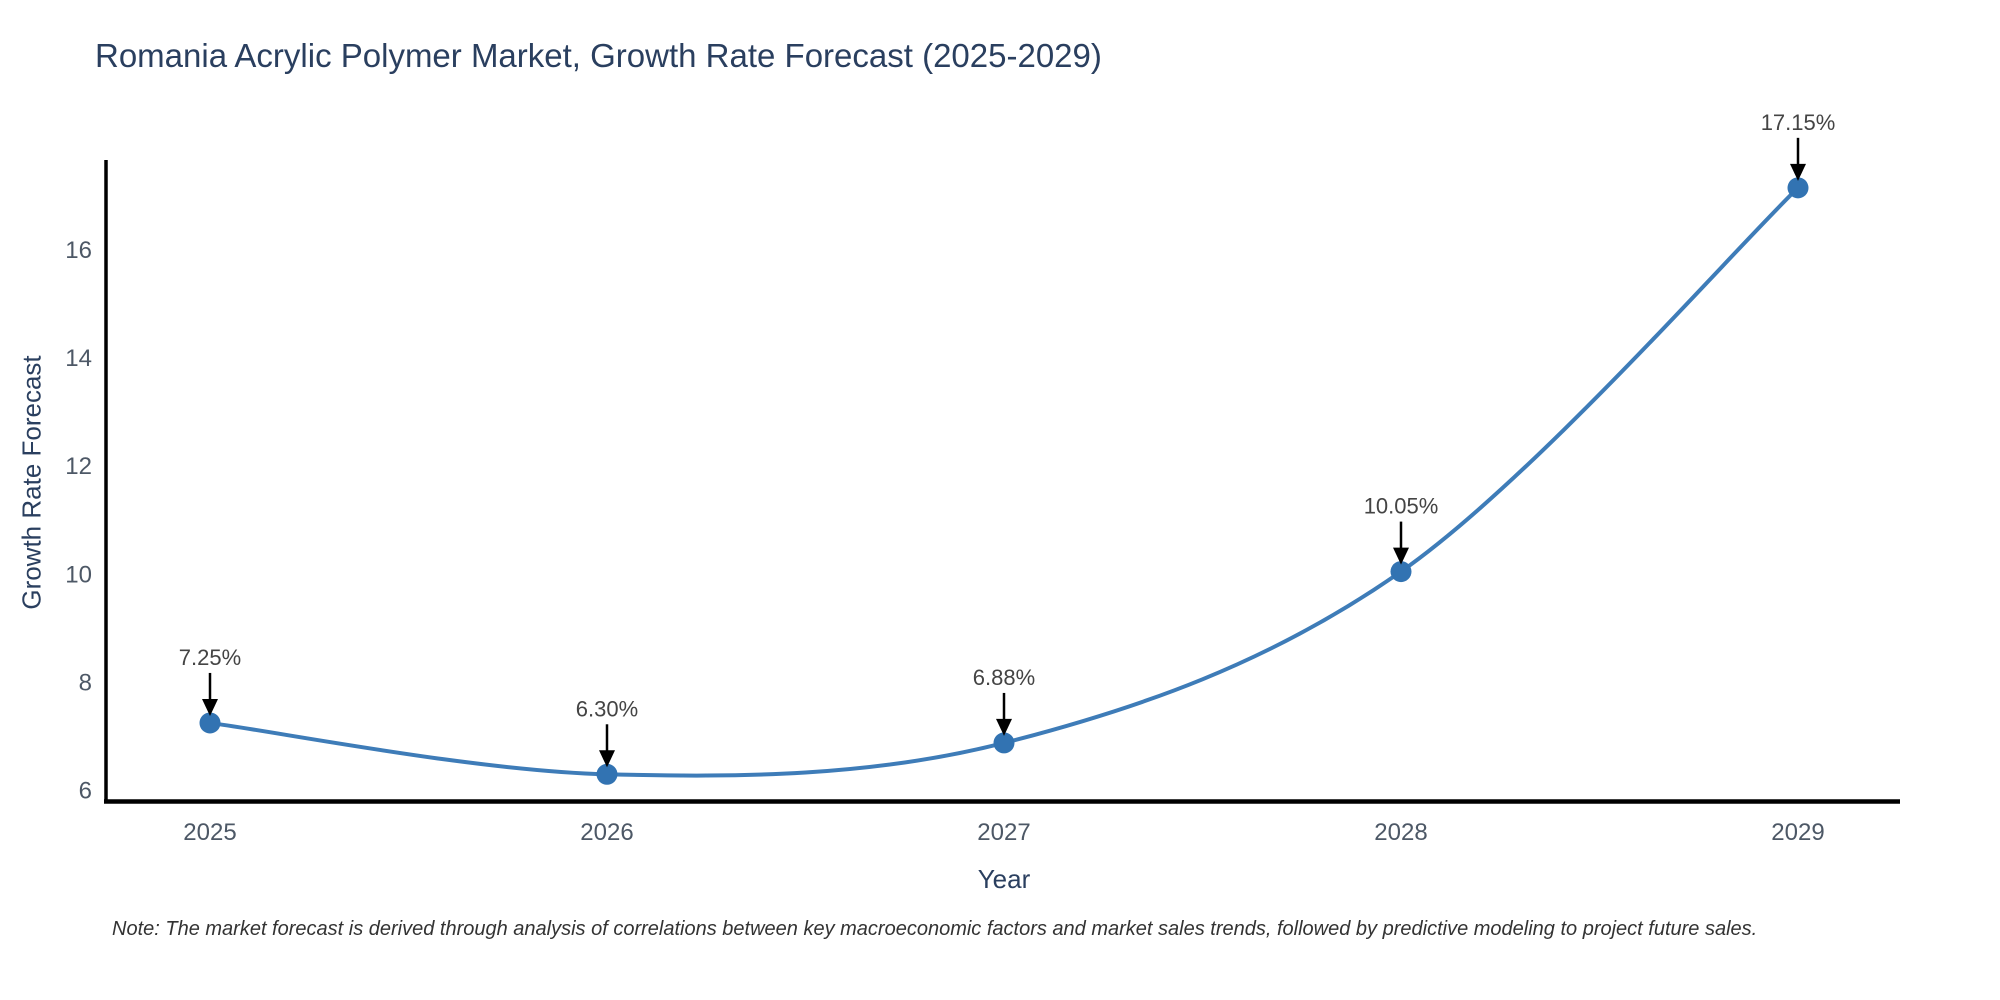  Describe the element at coordinates (1003, 832) in the screenshot. I see `x-tick-label: 2027` at that location.